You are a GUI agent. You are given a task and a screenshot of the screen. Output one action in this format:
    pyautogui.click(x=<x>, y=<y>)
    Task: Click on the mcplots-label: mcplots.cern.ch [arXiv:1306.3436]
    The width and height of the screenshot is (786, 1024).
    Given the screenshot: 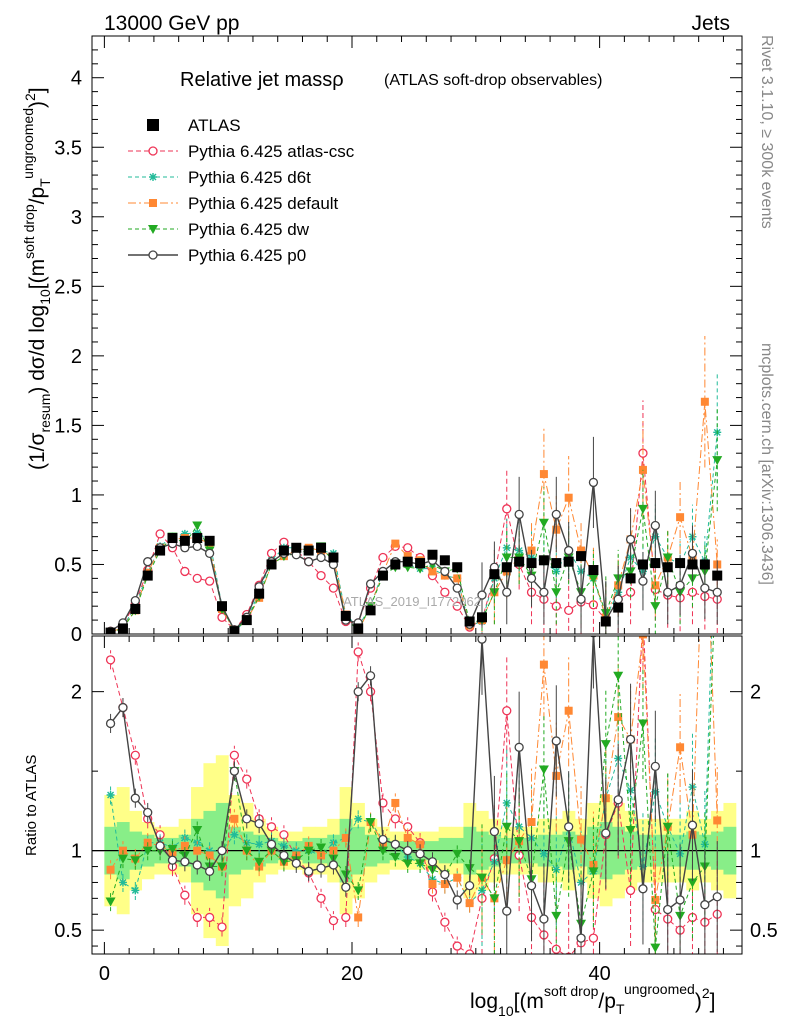 What is the action you would take?
    pyautogui.click(x=766, y=464)
    